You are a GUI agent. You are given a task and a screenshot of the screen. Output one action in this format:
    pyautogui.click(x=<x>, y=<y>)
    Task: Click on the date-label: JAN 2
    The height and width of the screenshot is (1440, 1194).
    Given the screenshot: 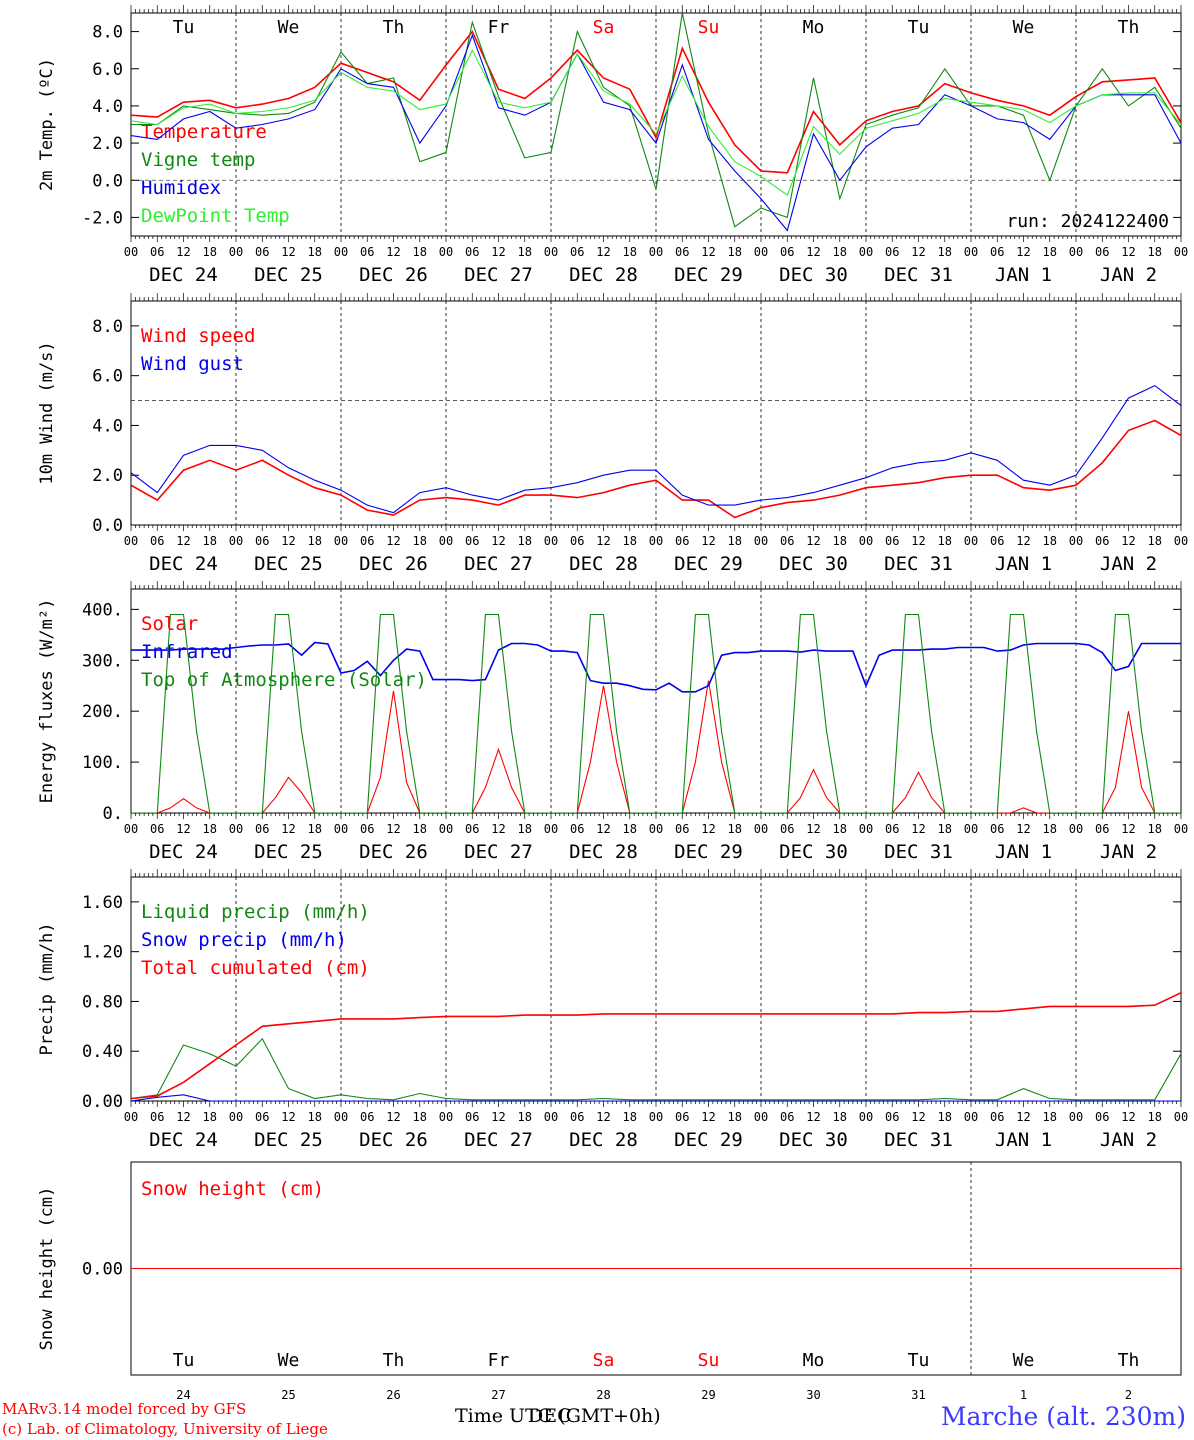 What is the action you would take?
    pyautogui.click(x=1128, y=564)
    